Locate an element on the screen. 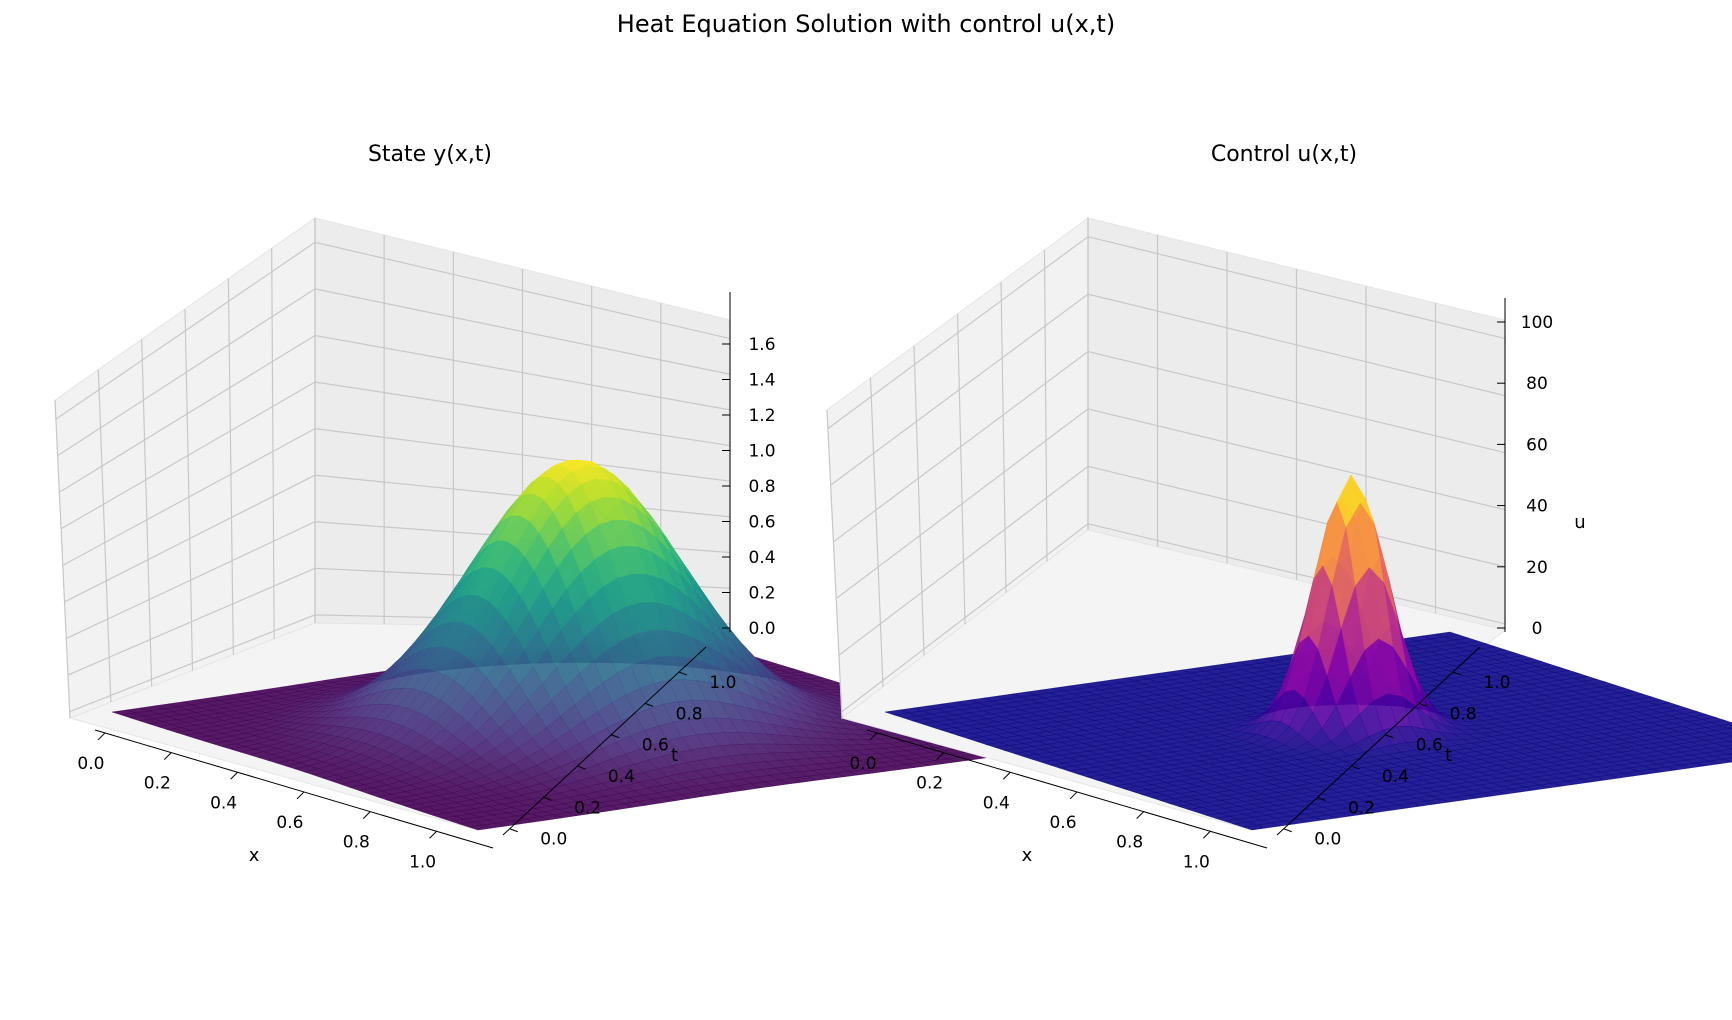 This screenshot has width=1732, height=1020. z-tick-label: 20 is located at coordinates (1537, 568).